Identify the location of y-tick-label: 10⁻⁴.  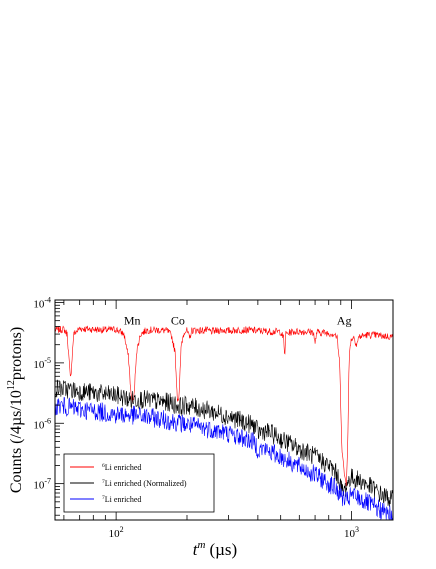
(42, 302).